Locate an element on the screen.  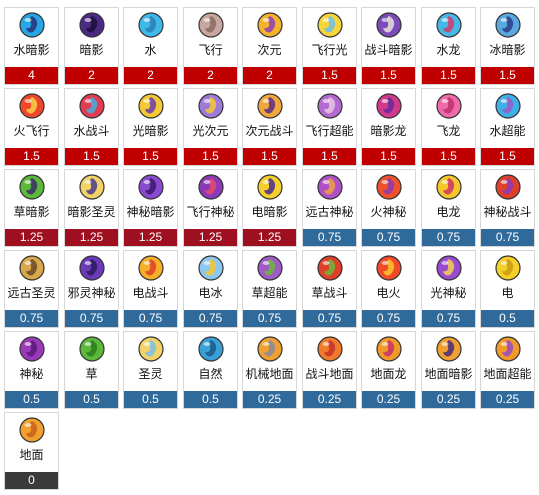
type-tile: 飞龙 1.5 is located at coordinates (448, 127).